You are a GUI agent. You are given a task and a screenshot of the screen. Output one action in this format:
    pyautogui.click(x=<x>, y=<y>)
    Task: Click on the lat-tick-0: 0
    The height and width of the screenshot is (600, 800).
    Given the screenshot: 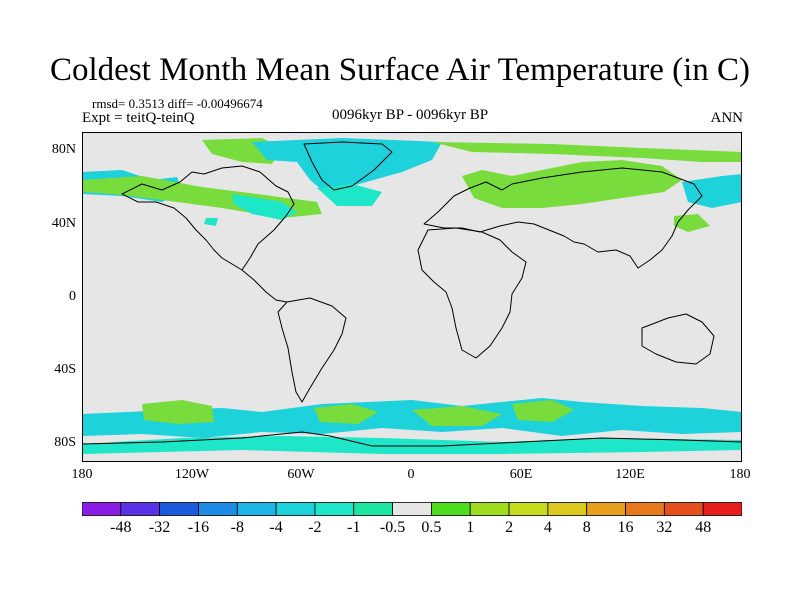 What is the action you would take?
    pyautogui.click(x=72, y=296)
    